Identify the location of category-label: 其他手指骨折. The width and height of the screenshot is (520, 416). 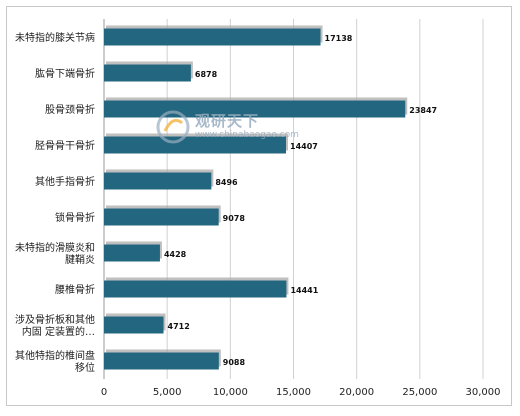
(65, 181).